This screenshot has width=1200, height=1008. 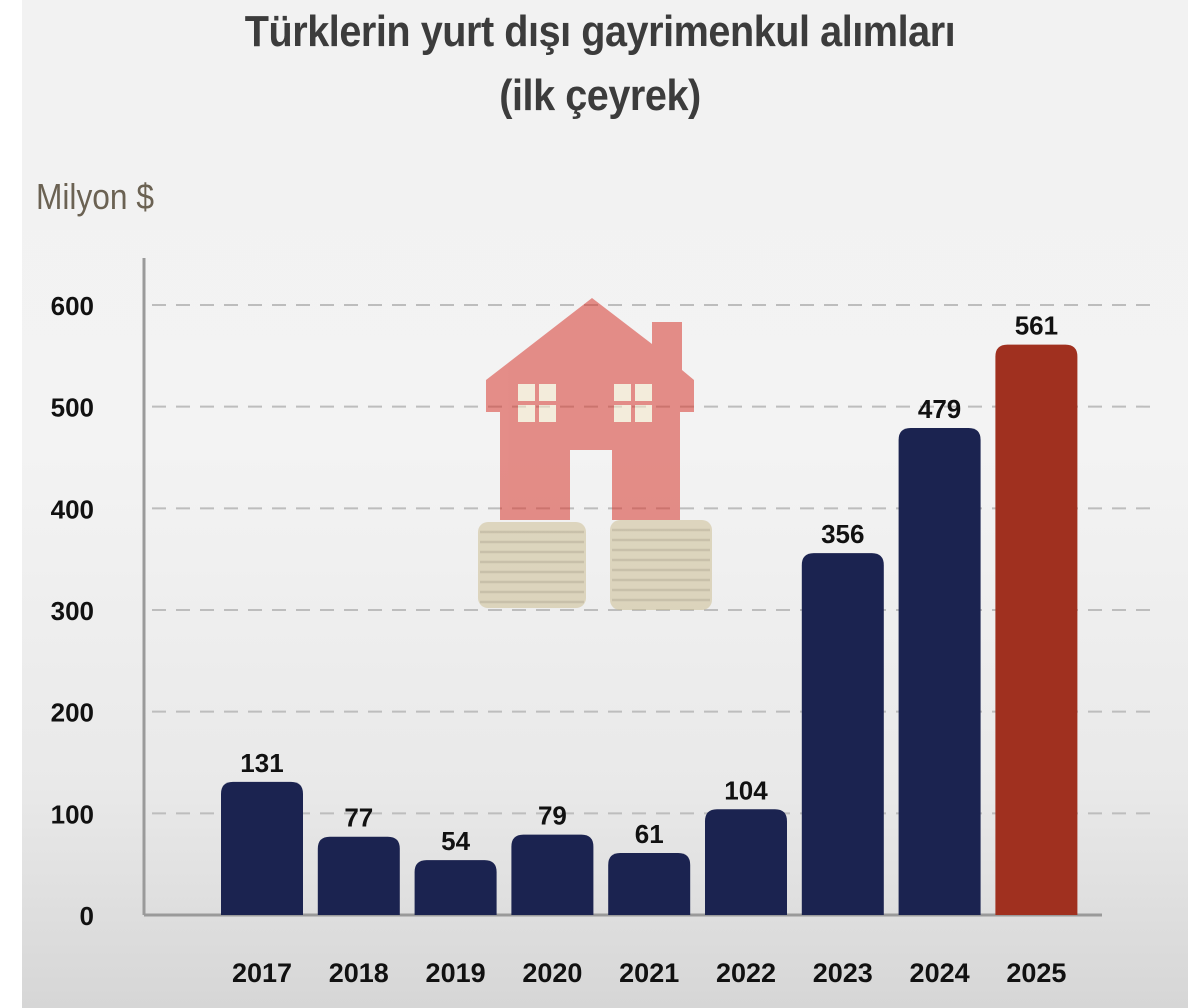 What do you see at coordinates (359, 973) in the screenshot?
I see `x-tick-label-2018: 2018` at bounding box center [359, 973].